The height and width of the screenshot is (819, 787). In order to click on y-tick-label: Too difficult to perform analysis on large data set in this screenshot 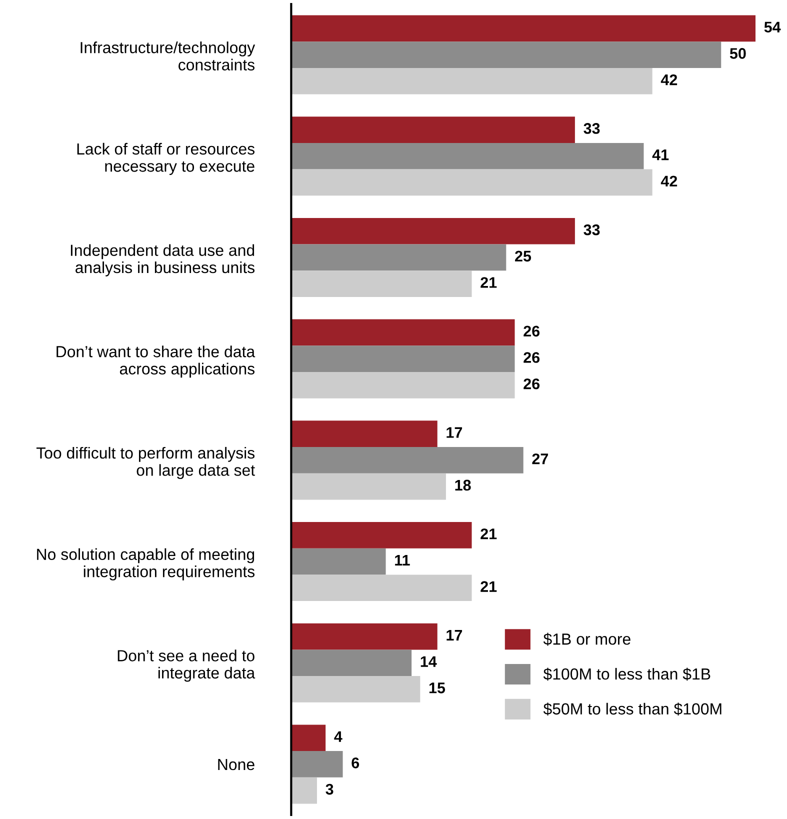, I will do `click(145, 463)`.